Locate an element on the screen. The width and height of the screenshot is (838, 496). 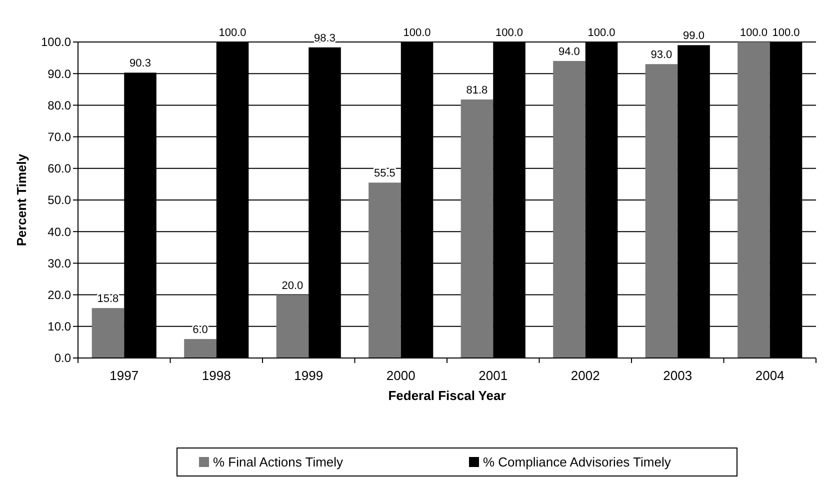
y-tick-label: 30.0 is located at coordinates (60, 263).